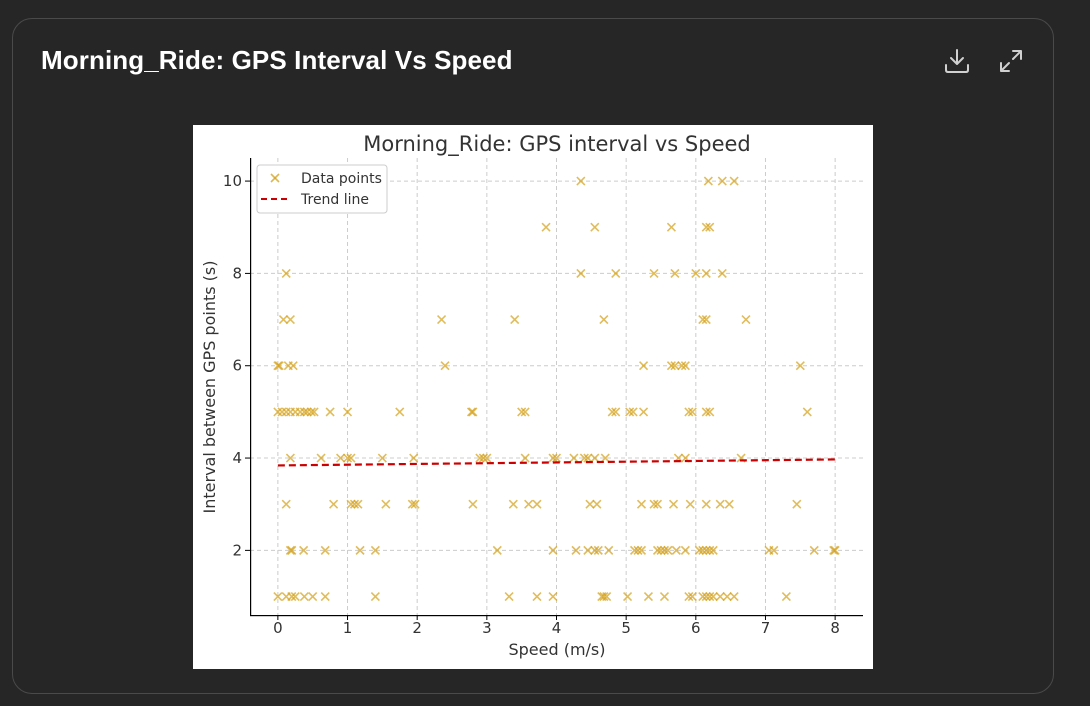 Image resolution: width=1090 pixels, height=706 pixels. I want to click on x-axis-label: Speed (m/s), so click(556, 649).